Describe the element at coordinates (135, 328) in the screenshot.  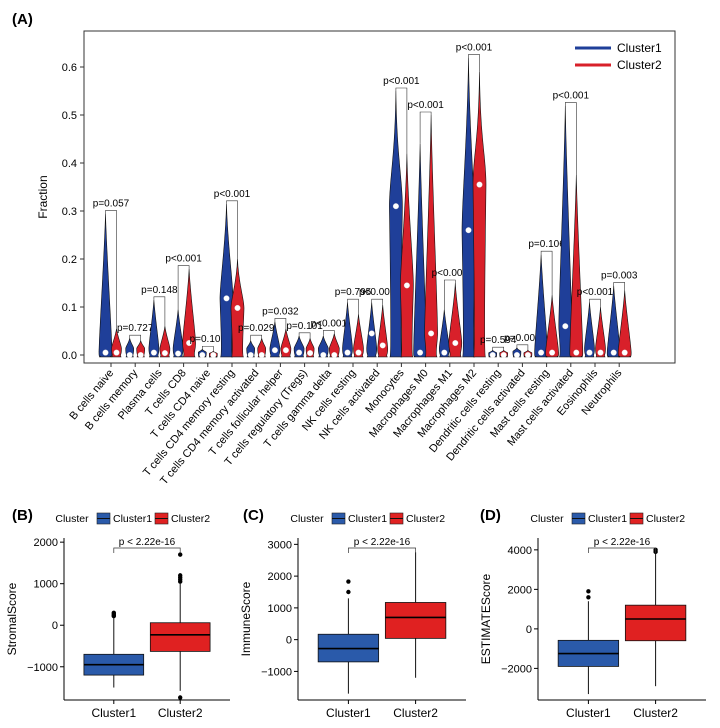
I see `p-value-label: p=0.727` at that location.